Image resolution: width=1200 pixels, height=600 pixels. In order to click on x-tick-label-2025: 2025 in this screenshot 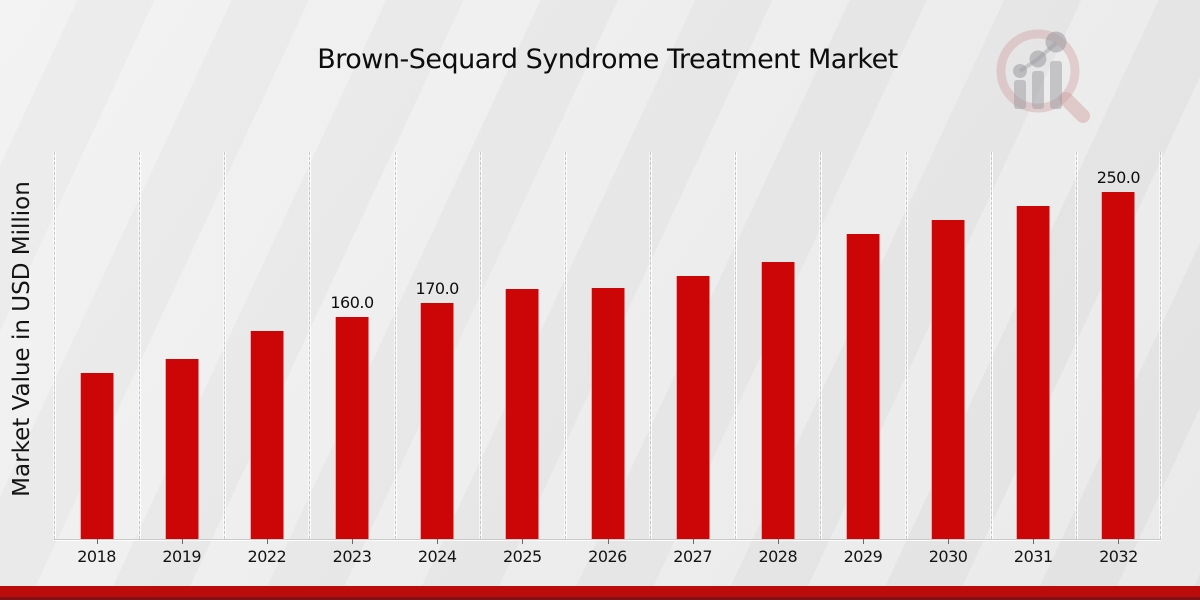, I will do `click(522, 556)`.